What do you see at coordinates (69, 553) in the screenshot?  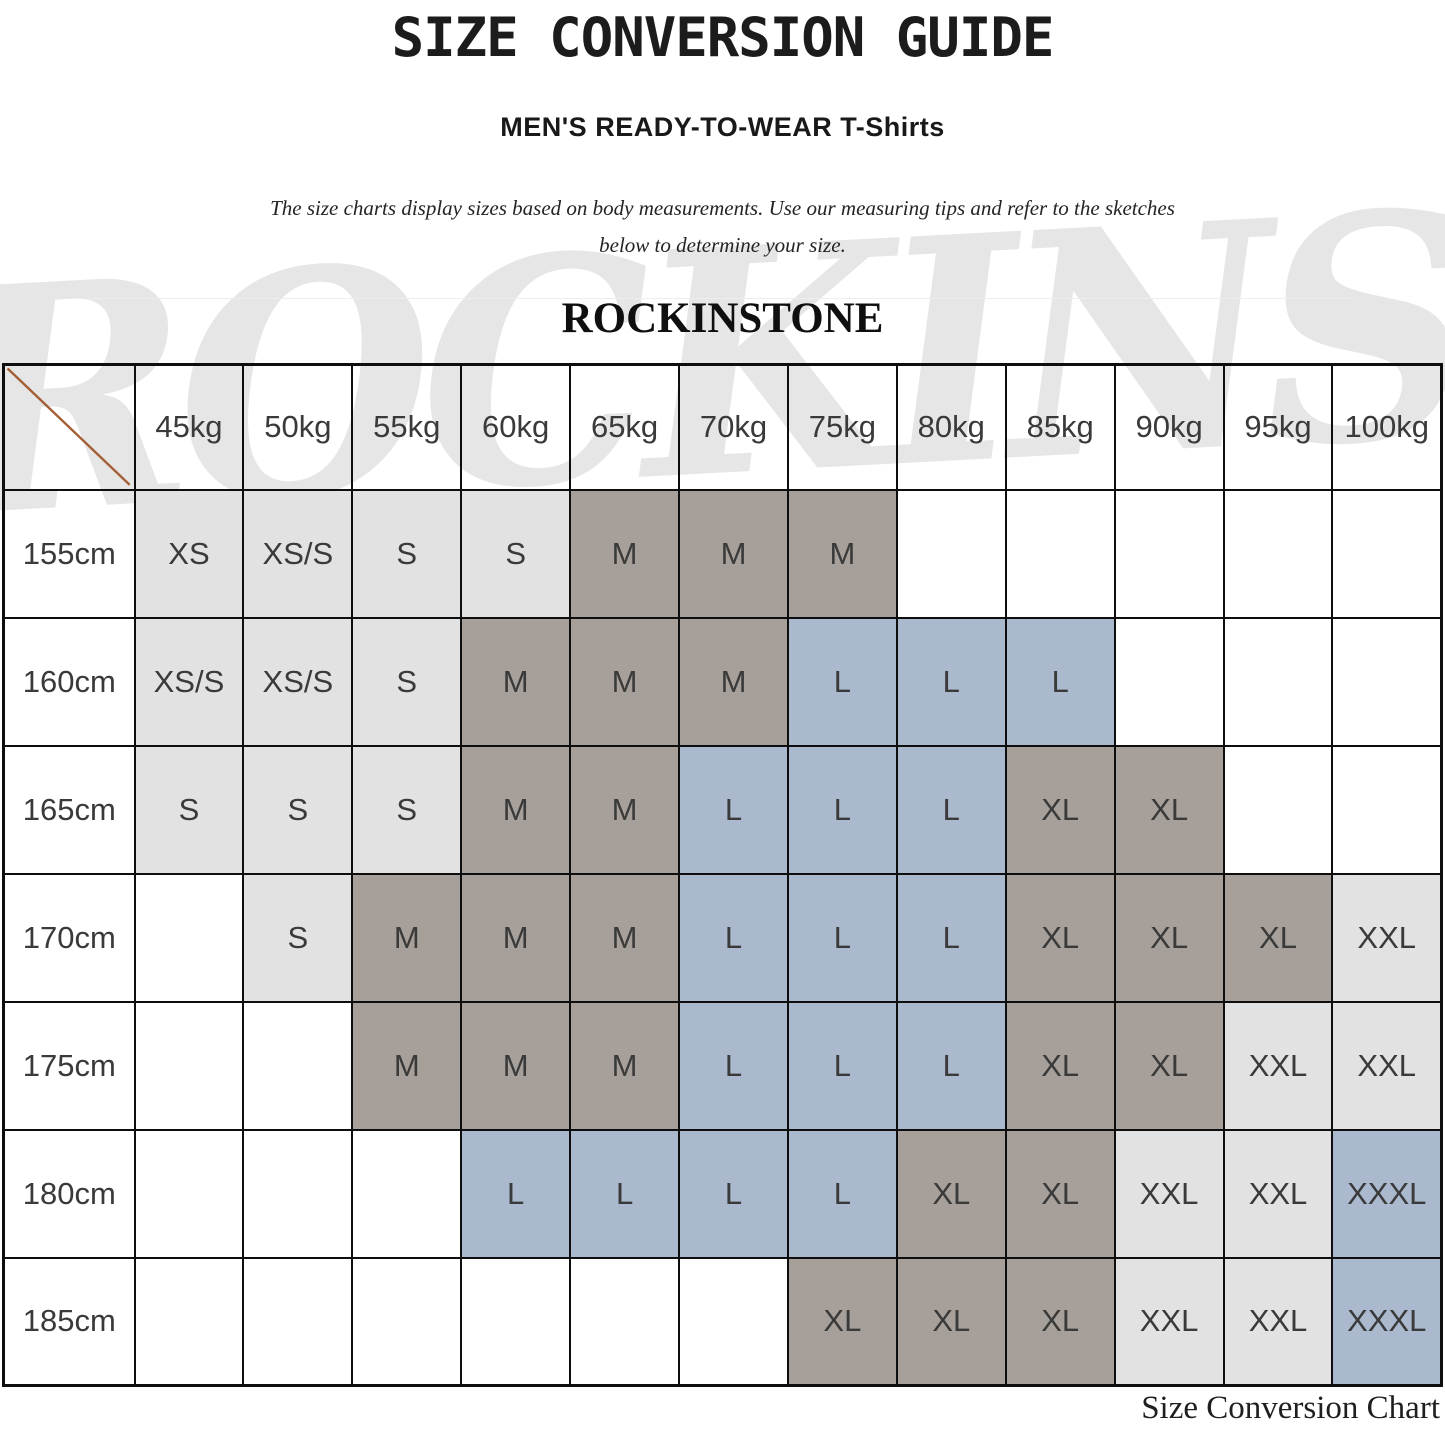 I see `height-row-label: 155cm` at bounding box center [69, 553].